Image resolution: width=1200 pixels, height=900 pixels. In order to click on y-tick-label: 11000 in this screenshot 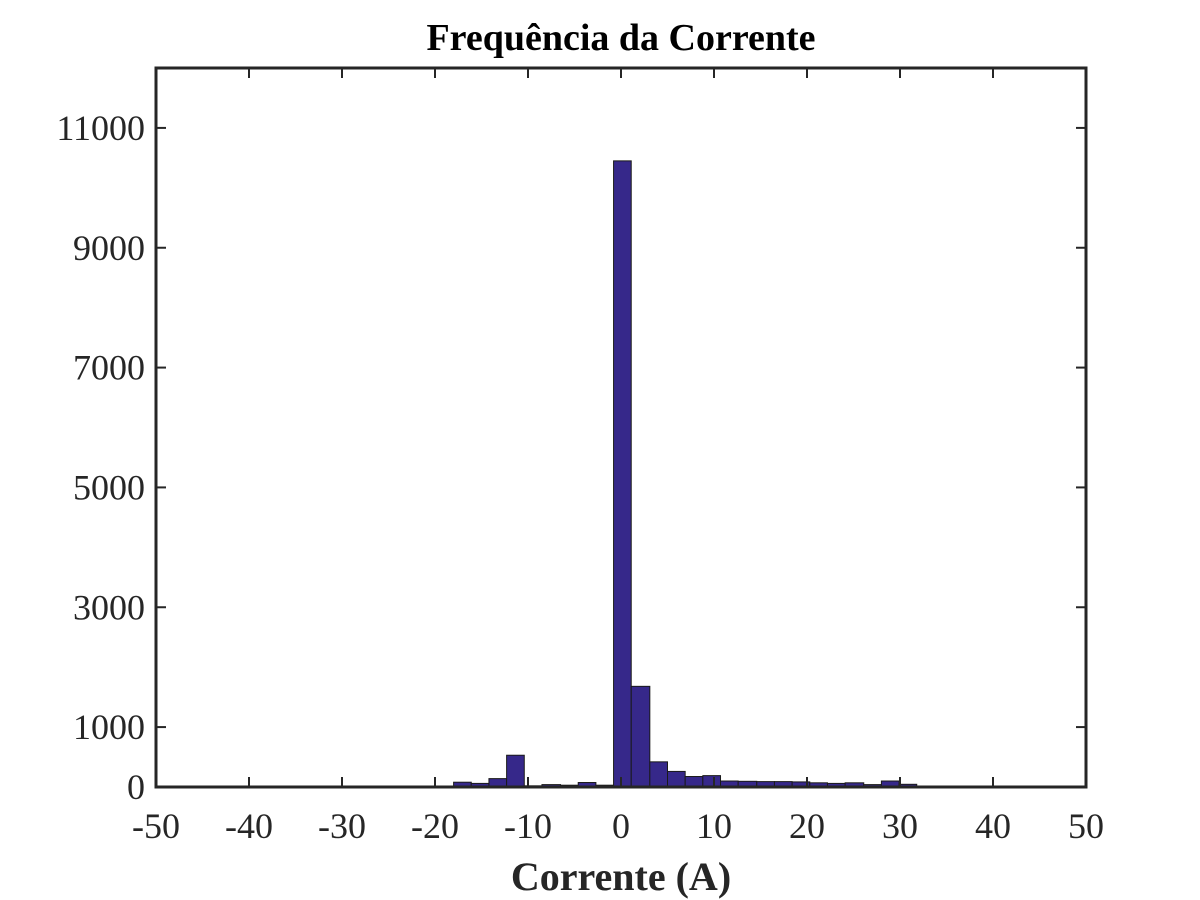, I will do `click(100, 128)`.